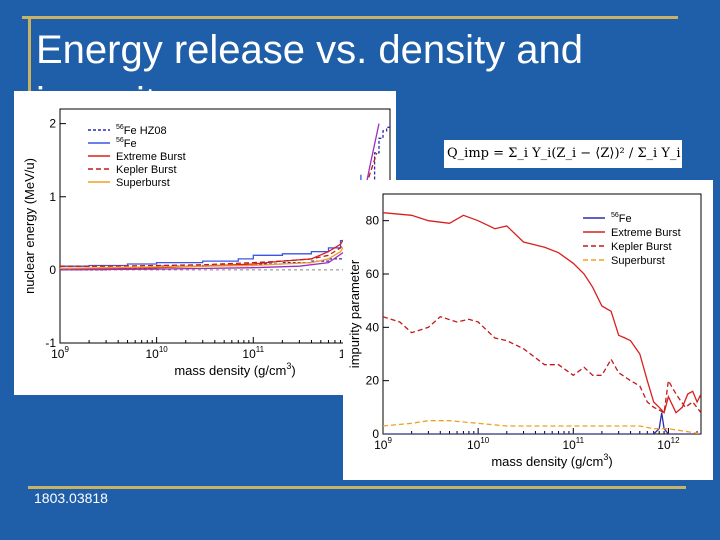  Describe the element at coordinates (52, 197) in the screenshot. I see `y-tick-label: 1` at that location.